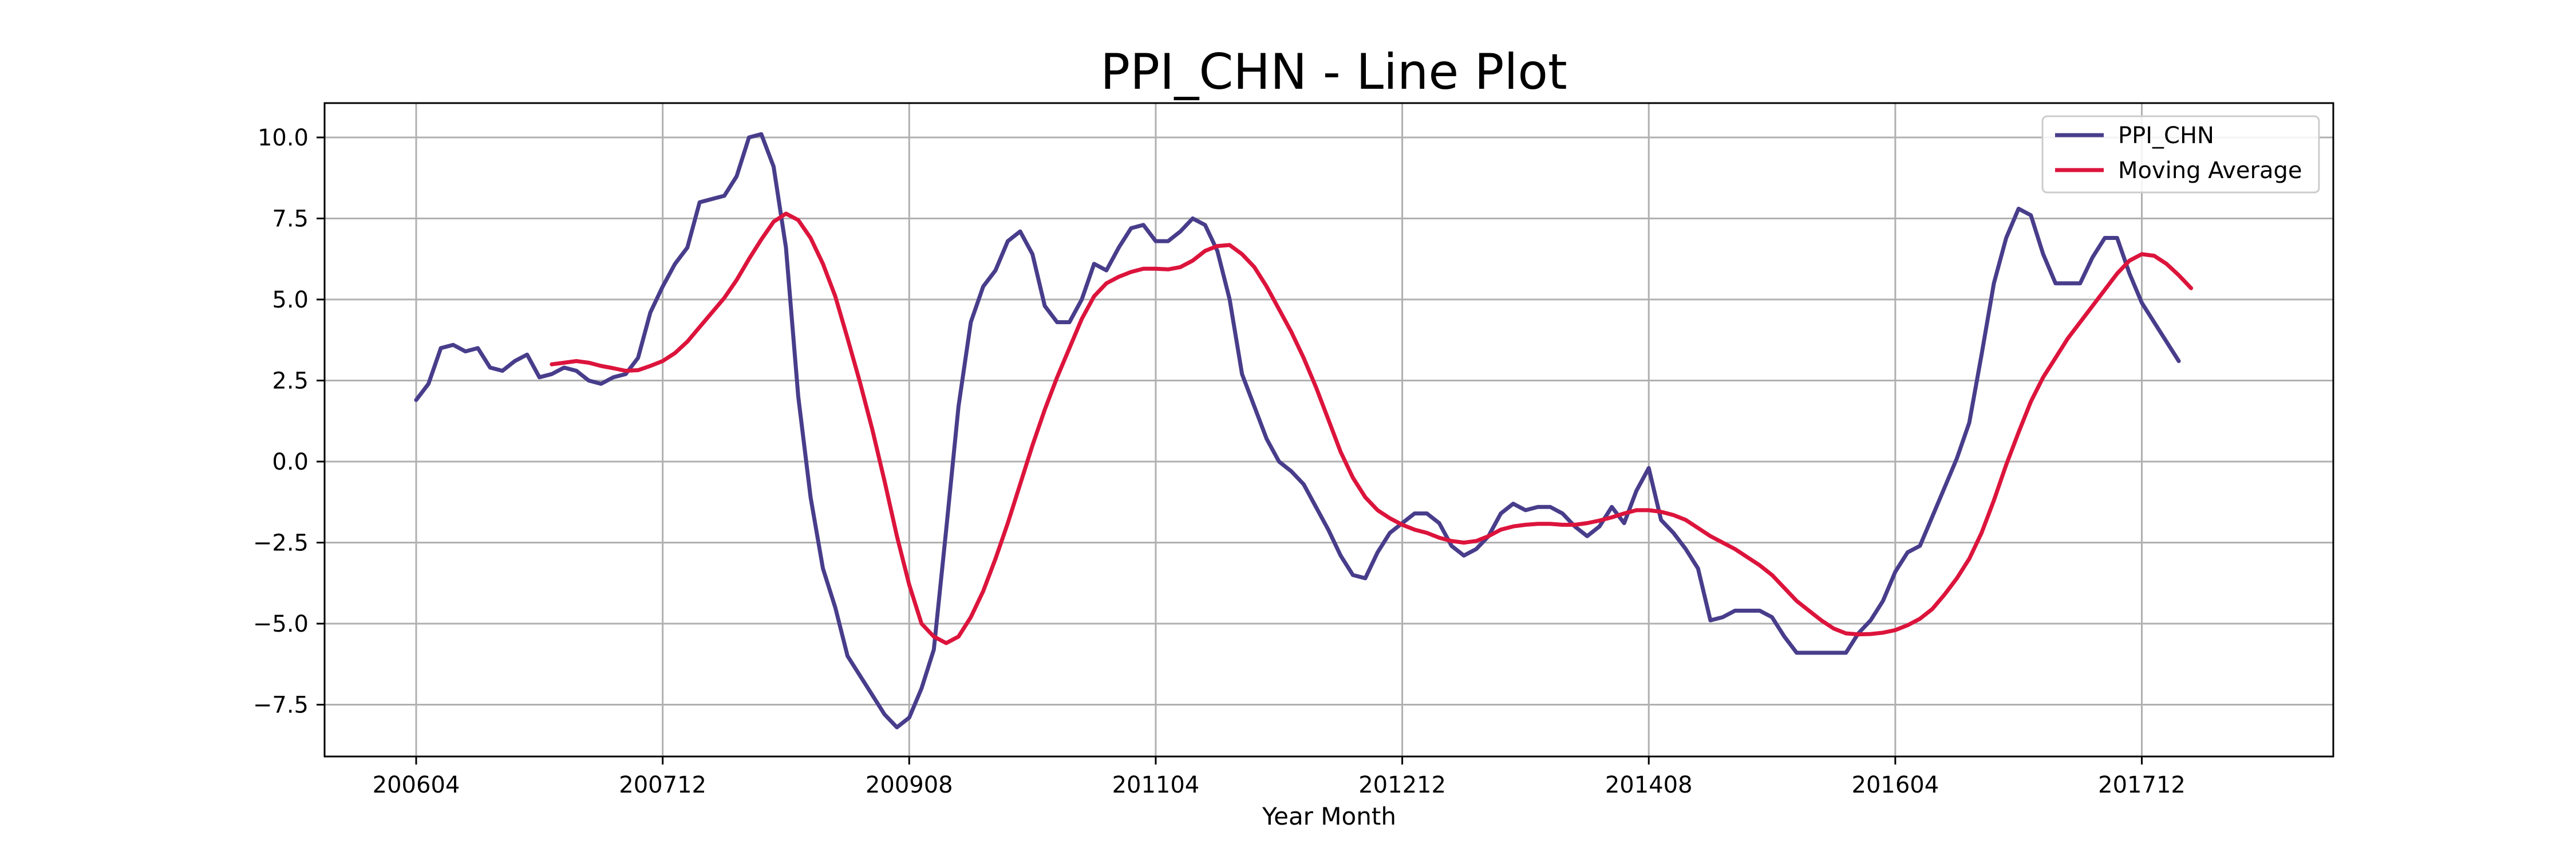 This screenshot has height=859, width=2576. Describe the element at coordinates (662, 785) in the screenshot. I see `x-tick-label: 200712` at that location.